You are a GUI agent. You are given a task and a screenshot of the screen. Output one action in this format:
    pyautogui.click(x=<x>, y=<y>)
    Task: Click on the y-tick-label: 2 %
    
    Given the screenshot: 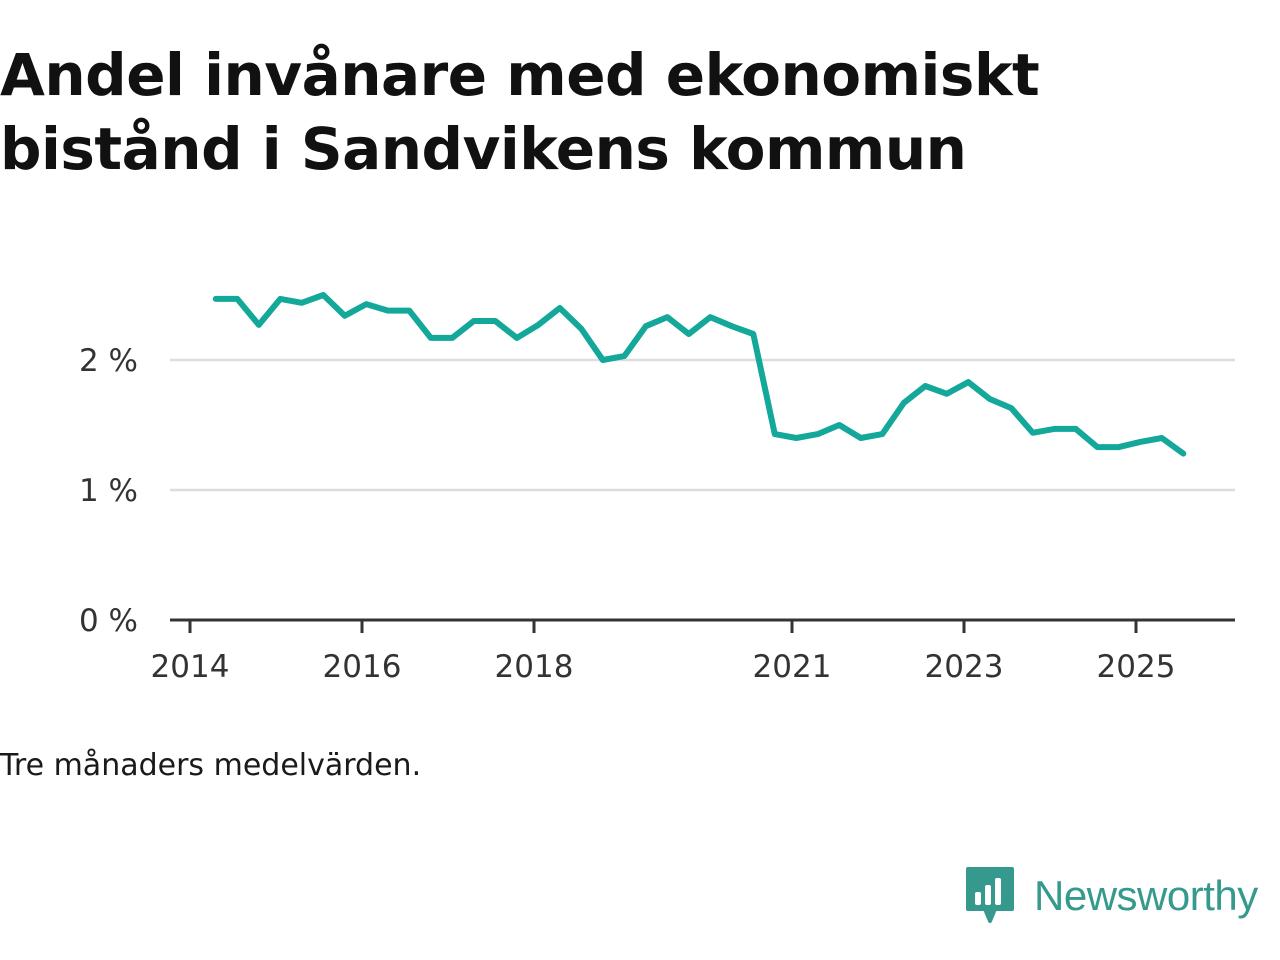 What is the action you would take?
    pyautogui.click(x=108, y=361)
    